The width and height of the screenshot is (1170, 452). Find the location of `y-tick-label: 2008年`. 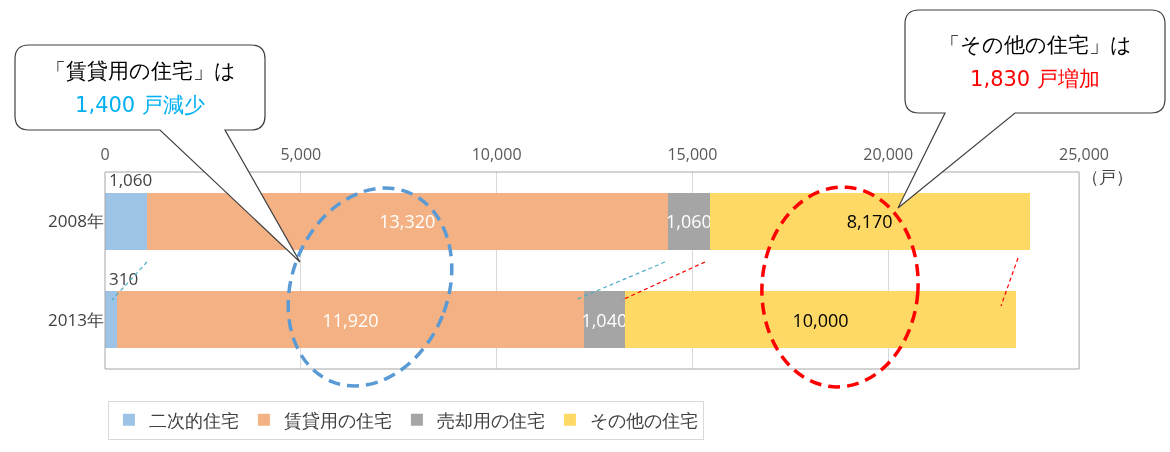

y-tick-label: 2008年 is located at coordinates (76, 221).